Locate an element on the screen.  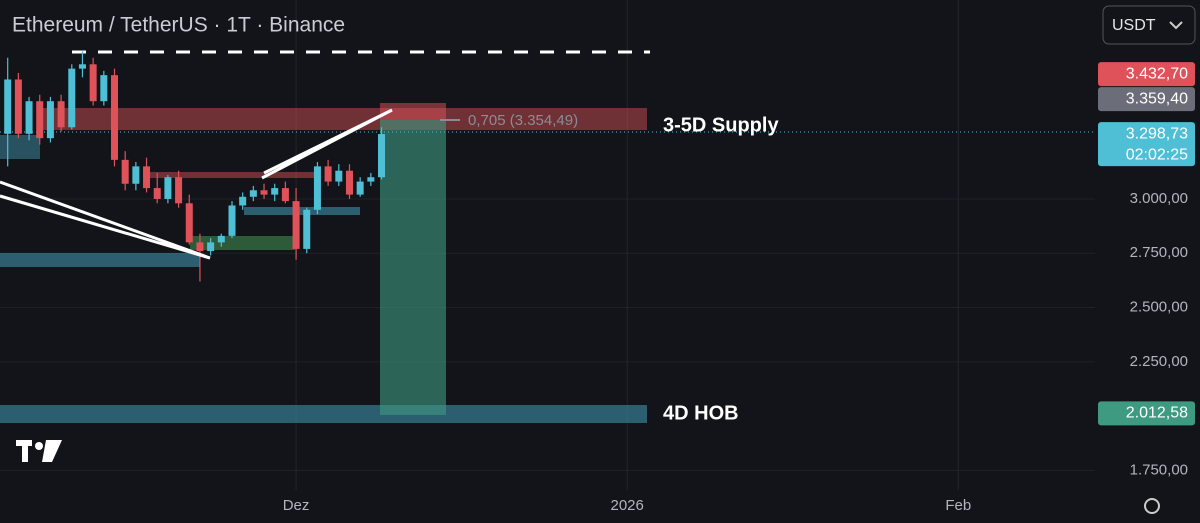
y-tick-label: 2.500,00 is located at coordinates (1159, 307).